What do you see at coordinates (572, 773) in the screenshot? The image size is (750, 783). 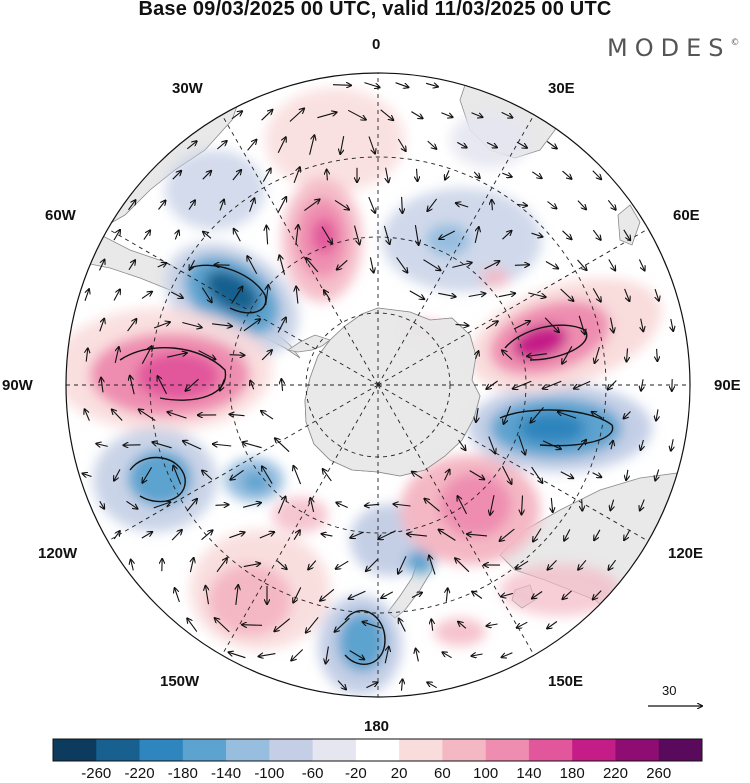 I see `colorbar-tick-label: 180` at bounding box center [572, 773].